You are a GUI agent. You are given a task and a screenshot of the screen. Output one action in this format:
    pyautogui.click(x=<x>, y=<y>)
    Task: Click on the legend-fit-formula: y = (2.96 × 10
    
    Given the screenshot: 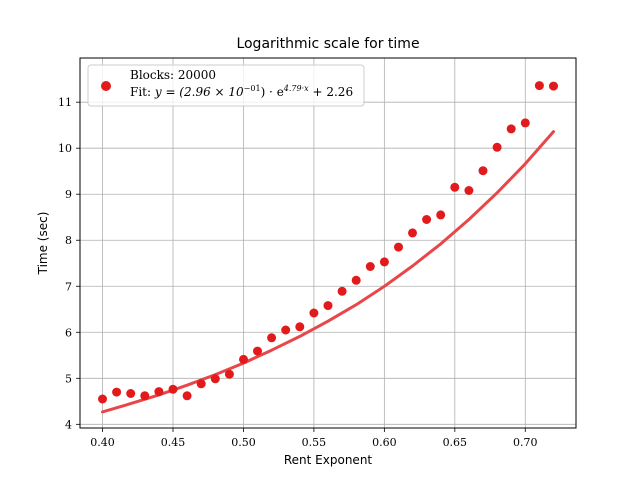 What is the action you would take?
    pyautogui.click(x=199, y=92)
    